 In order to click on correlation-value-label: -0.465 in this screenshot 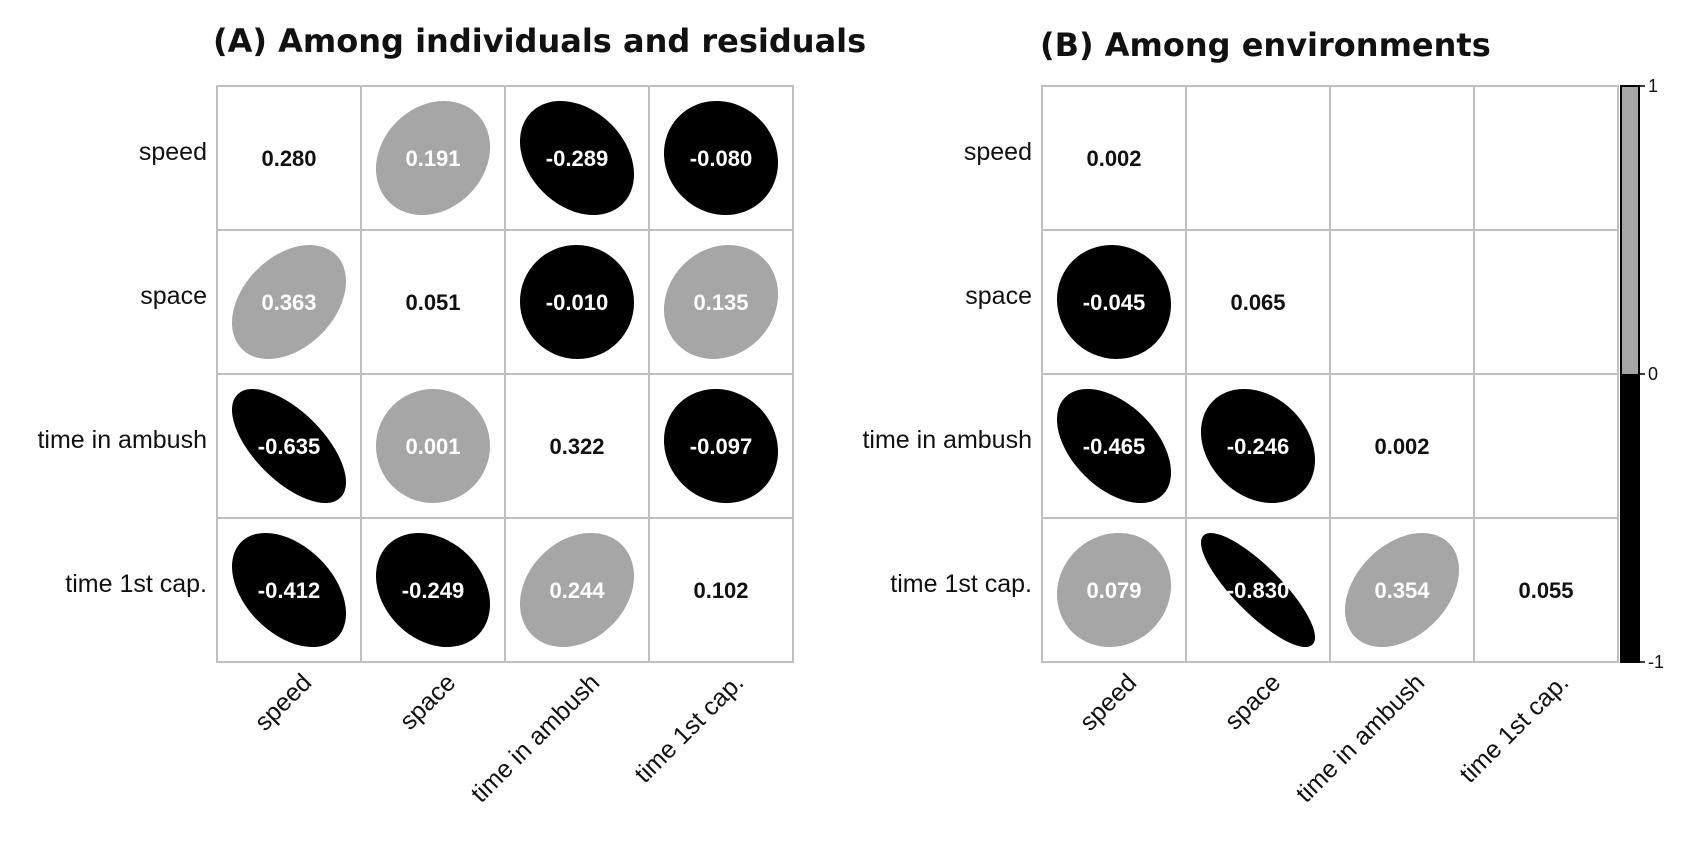, I will do `click(1114, 446)`.